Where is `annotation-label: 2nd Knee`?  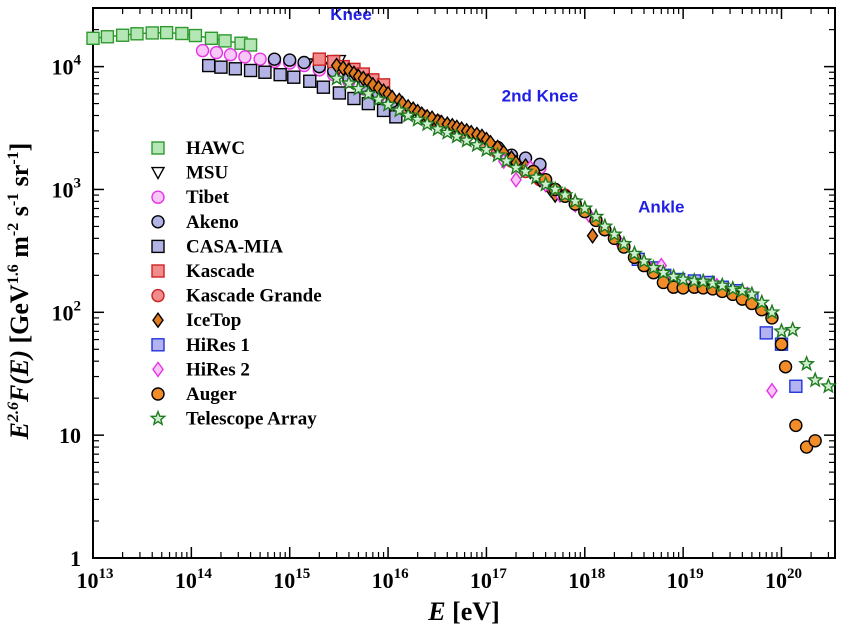
annotation-label: 2nd Knee is located at coordinates (540, 96).